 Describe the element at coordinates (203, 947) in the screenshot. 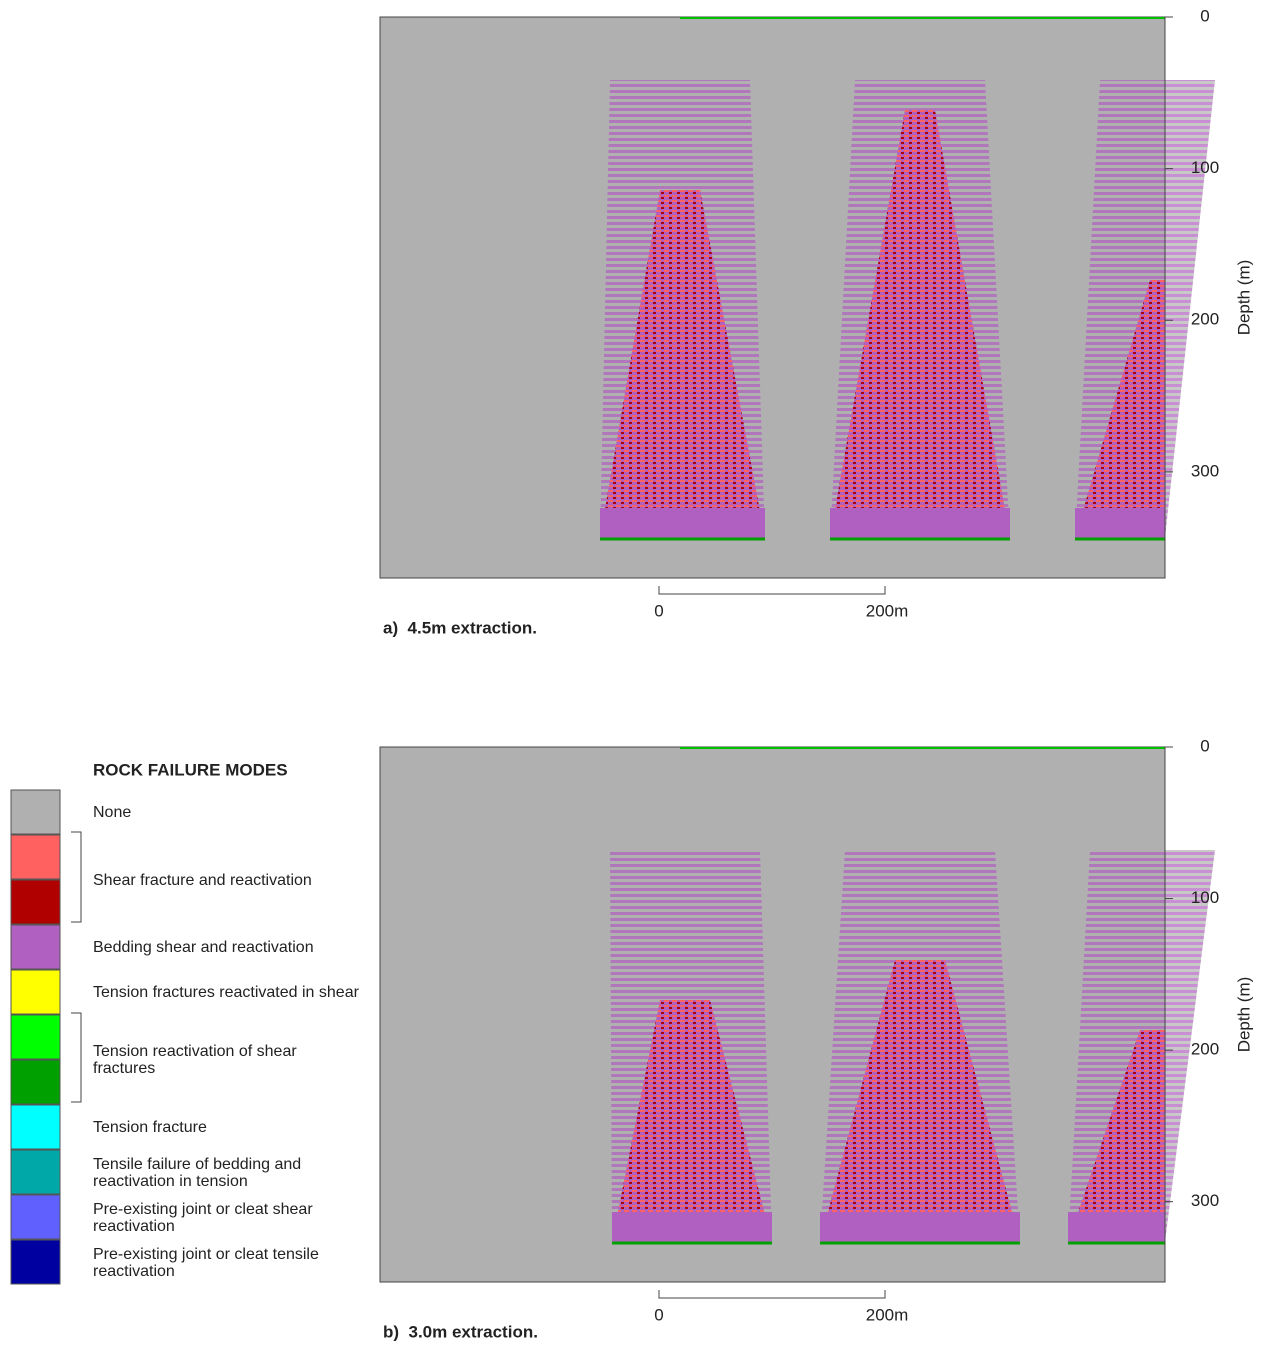

I see `legend-label: Bedding shear and reactivation` at that location.